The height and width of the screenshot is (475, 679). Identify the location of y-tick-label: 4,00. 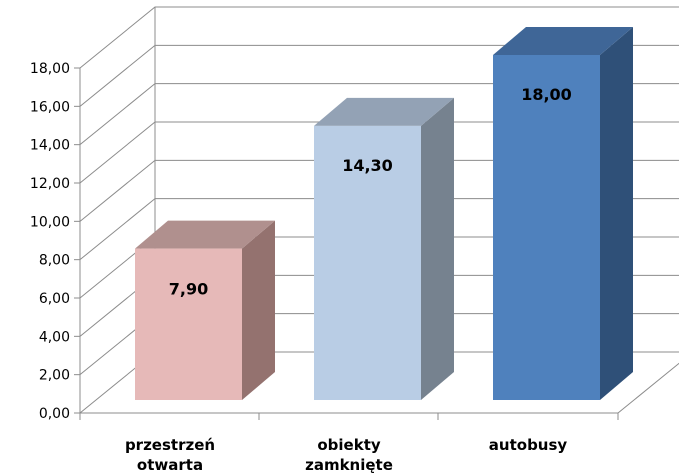
(54, 337).